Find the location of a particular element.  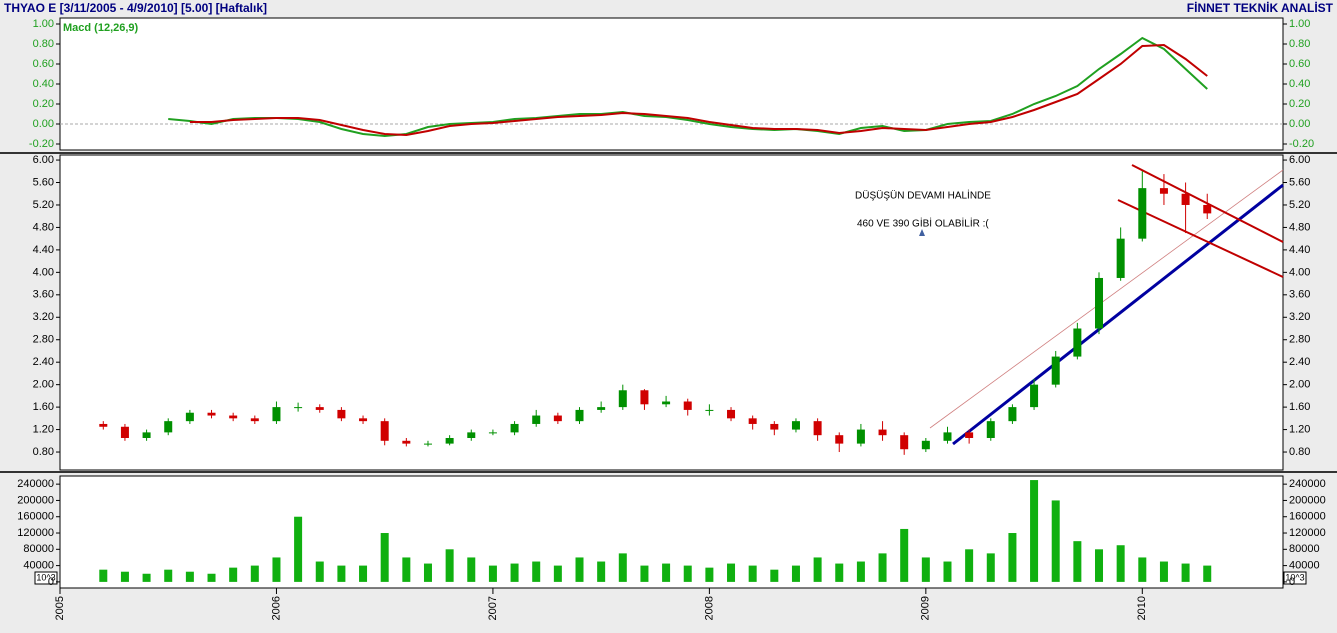

y-tick-label: 0.40 is located at coordinates (1299, 84).